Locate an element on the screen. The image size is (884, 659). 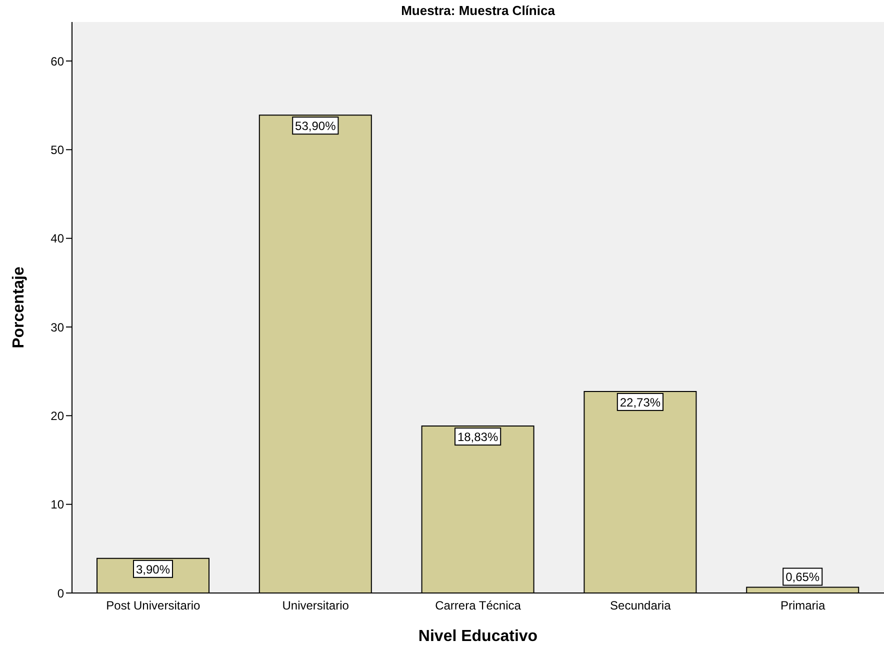
y-tick-label: 60 is located at coordinates (57, 61).